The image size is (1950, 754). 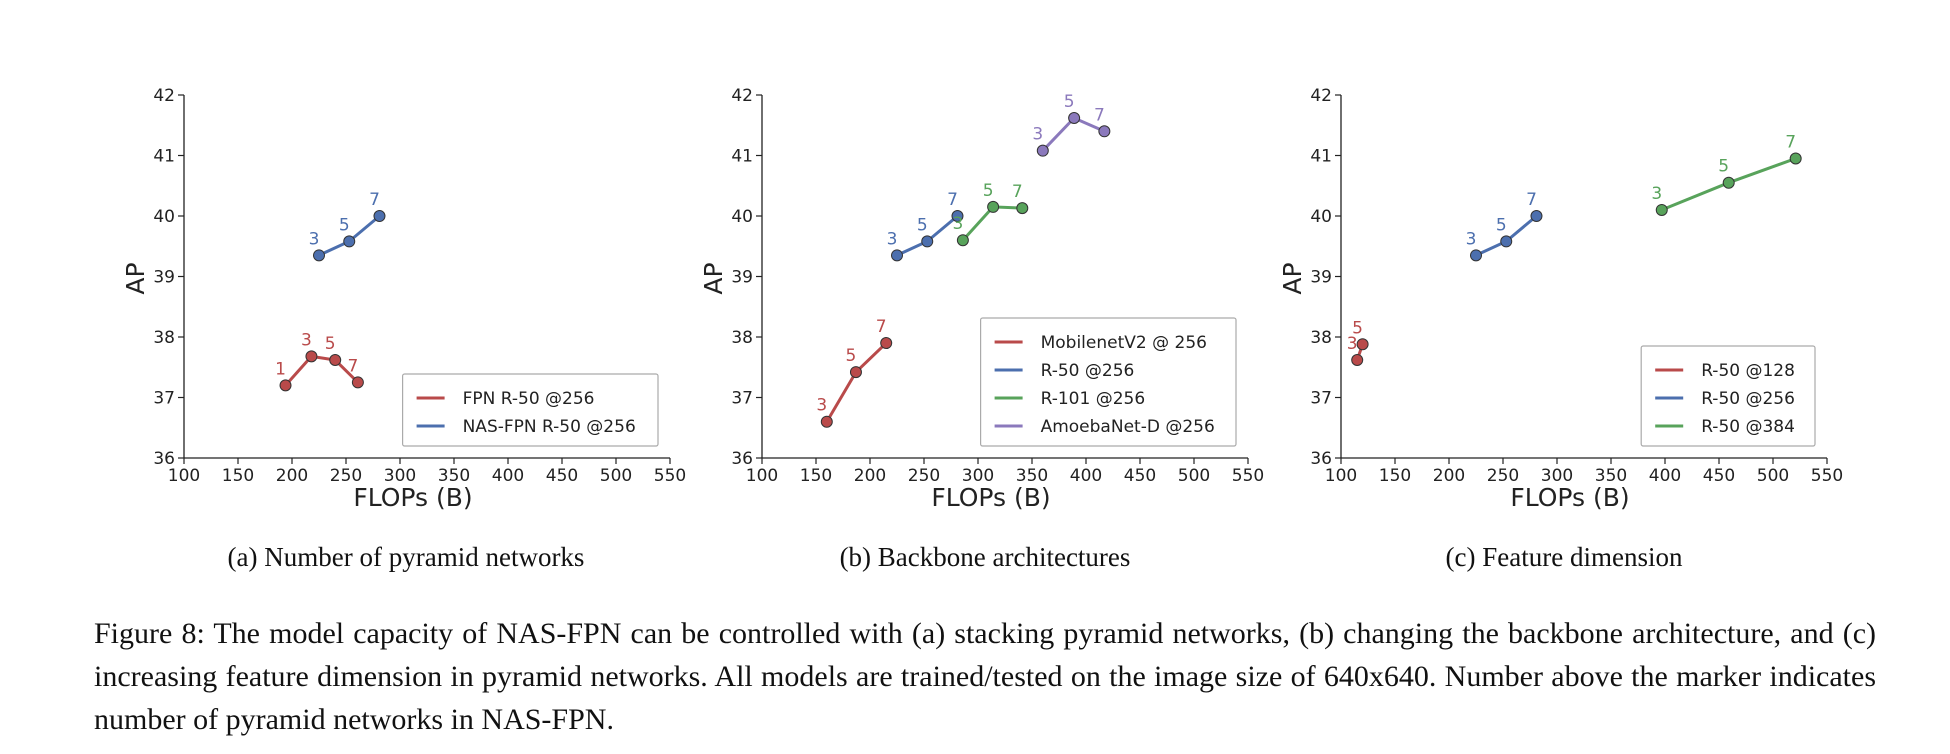 What do you see at coordinates (529, 399) in the screenshot?
I see `legend-entry: FPN R-50 @256` at bounding box center [529, 399].